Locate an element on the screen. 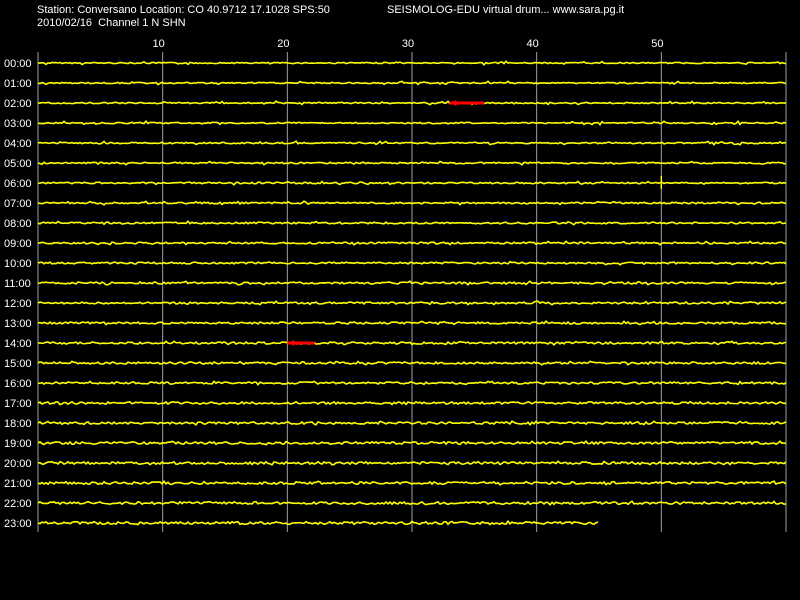  hour-label: 02:00 is located at coordinates (18, 104).